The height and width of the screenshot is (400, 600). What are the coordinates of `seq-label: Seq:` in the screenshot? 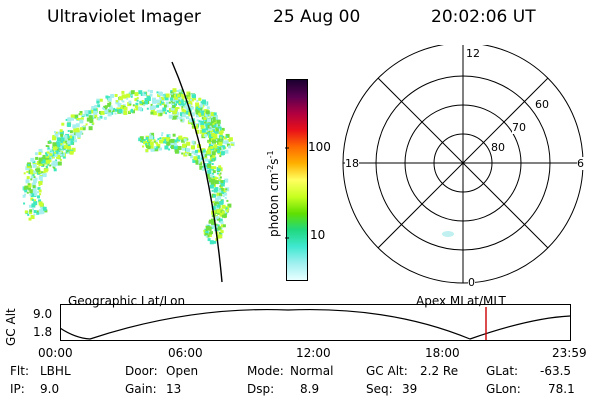 It's located at (379, 389).